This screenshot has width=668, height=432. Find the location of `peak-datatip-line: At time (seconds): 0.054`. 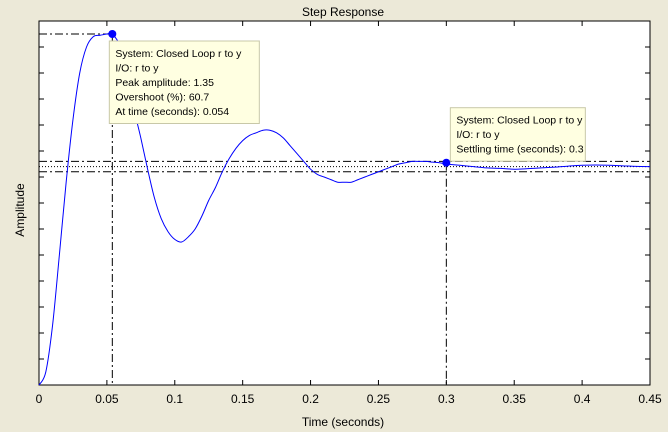

peak-datatip-line: At time (seconds): 0.054 is located at coordinates (172, 112).